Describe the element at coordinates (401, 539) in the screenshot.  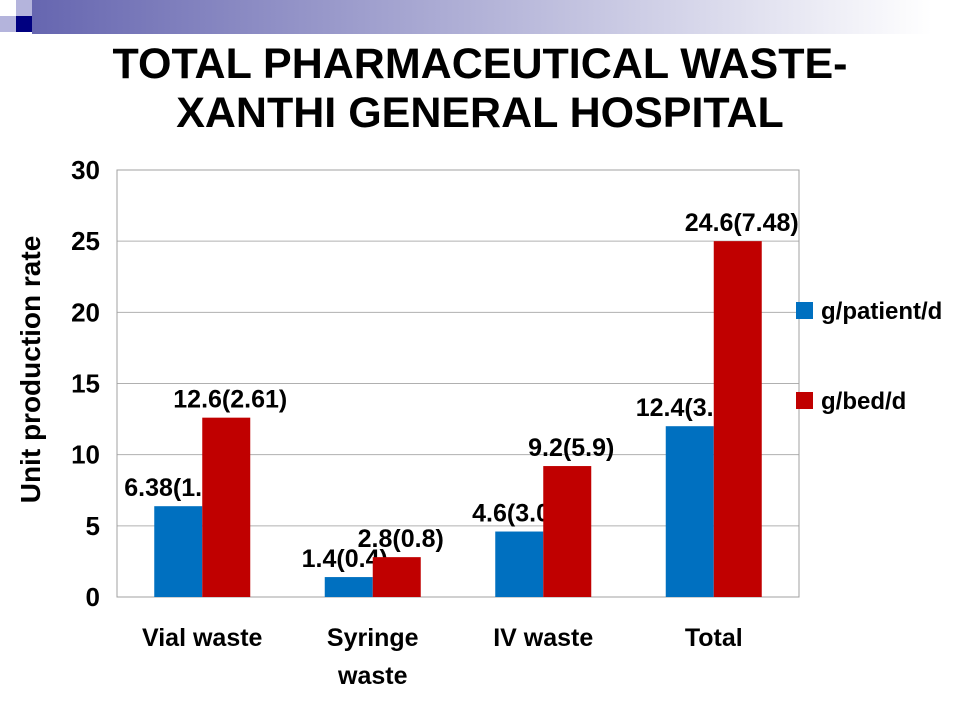
I see `data-label: 2.8(0.8)` at that location.